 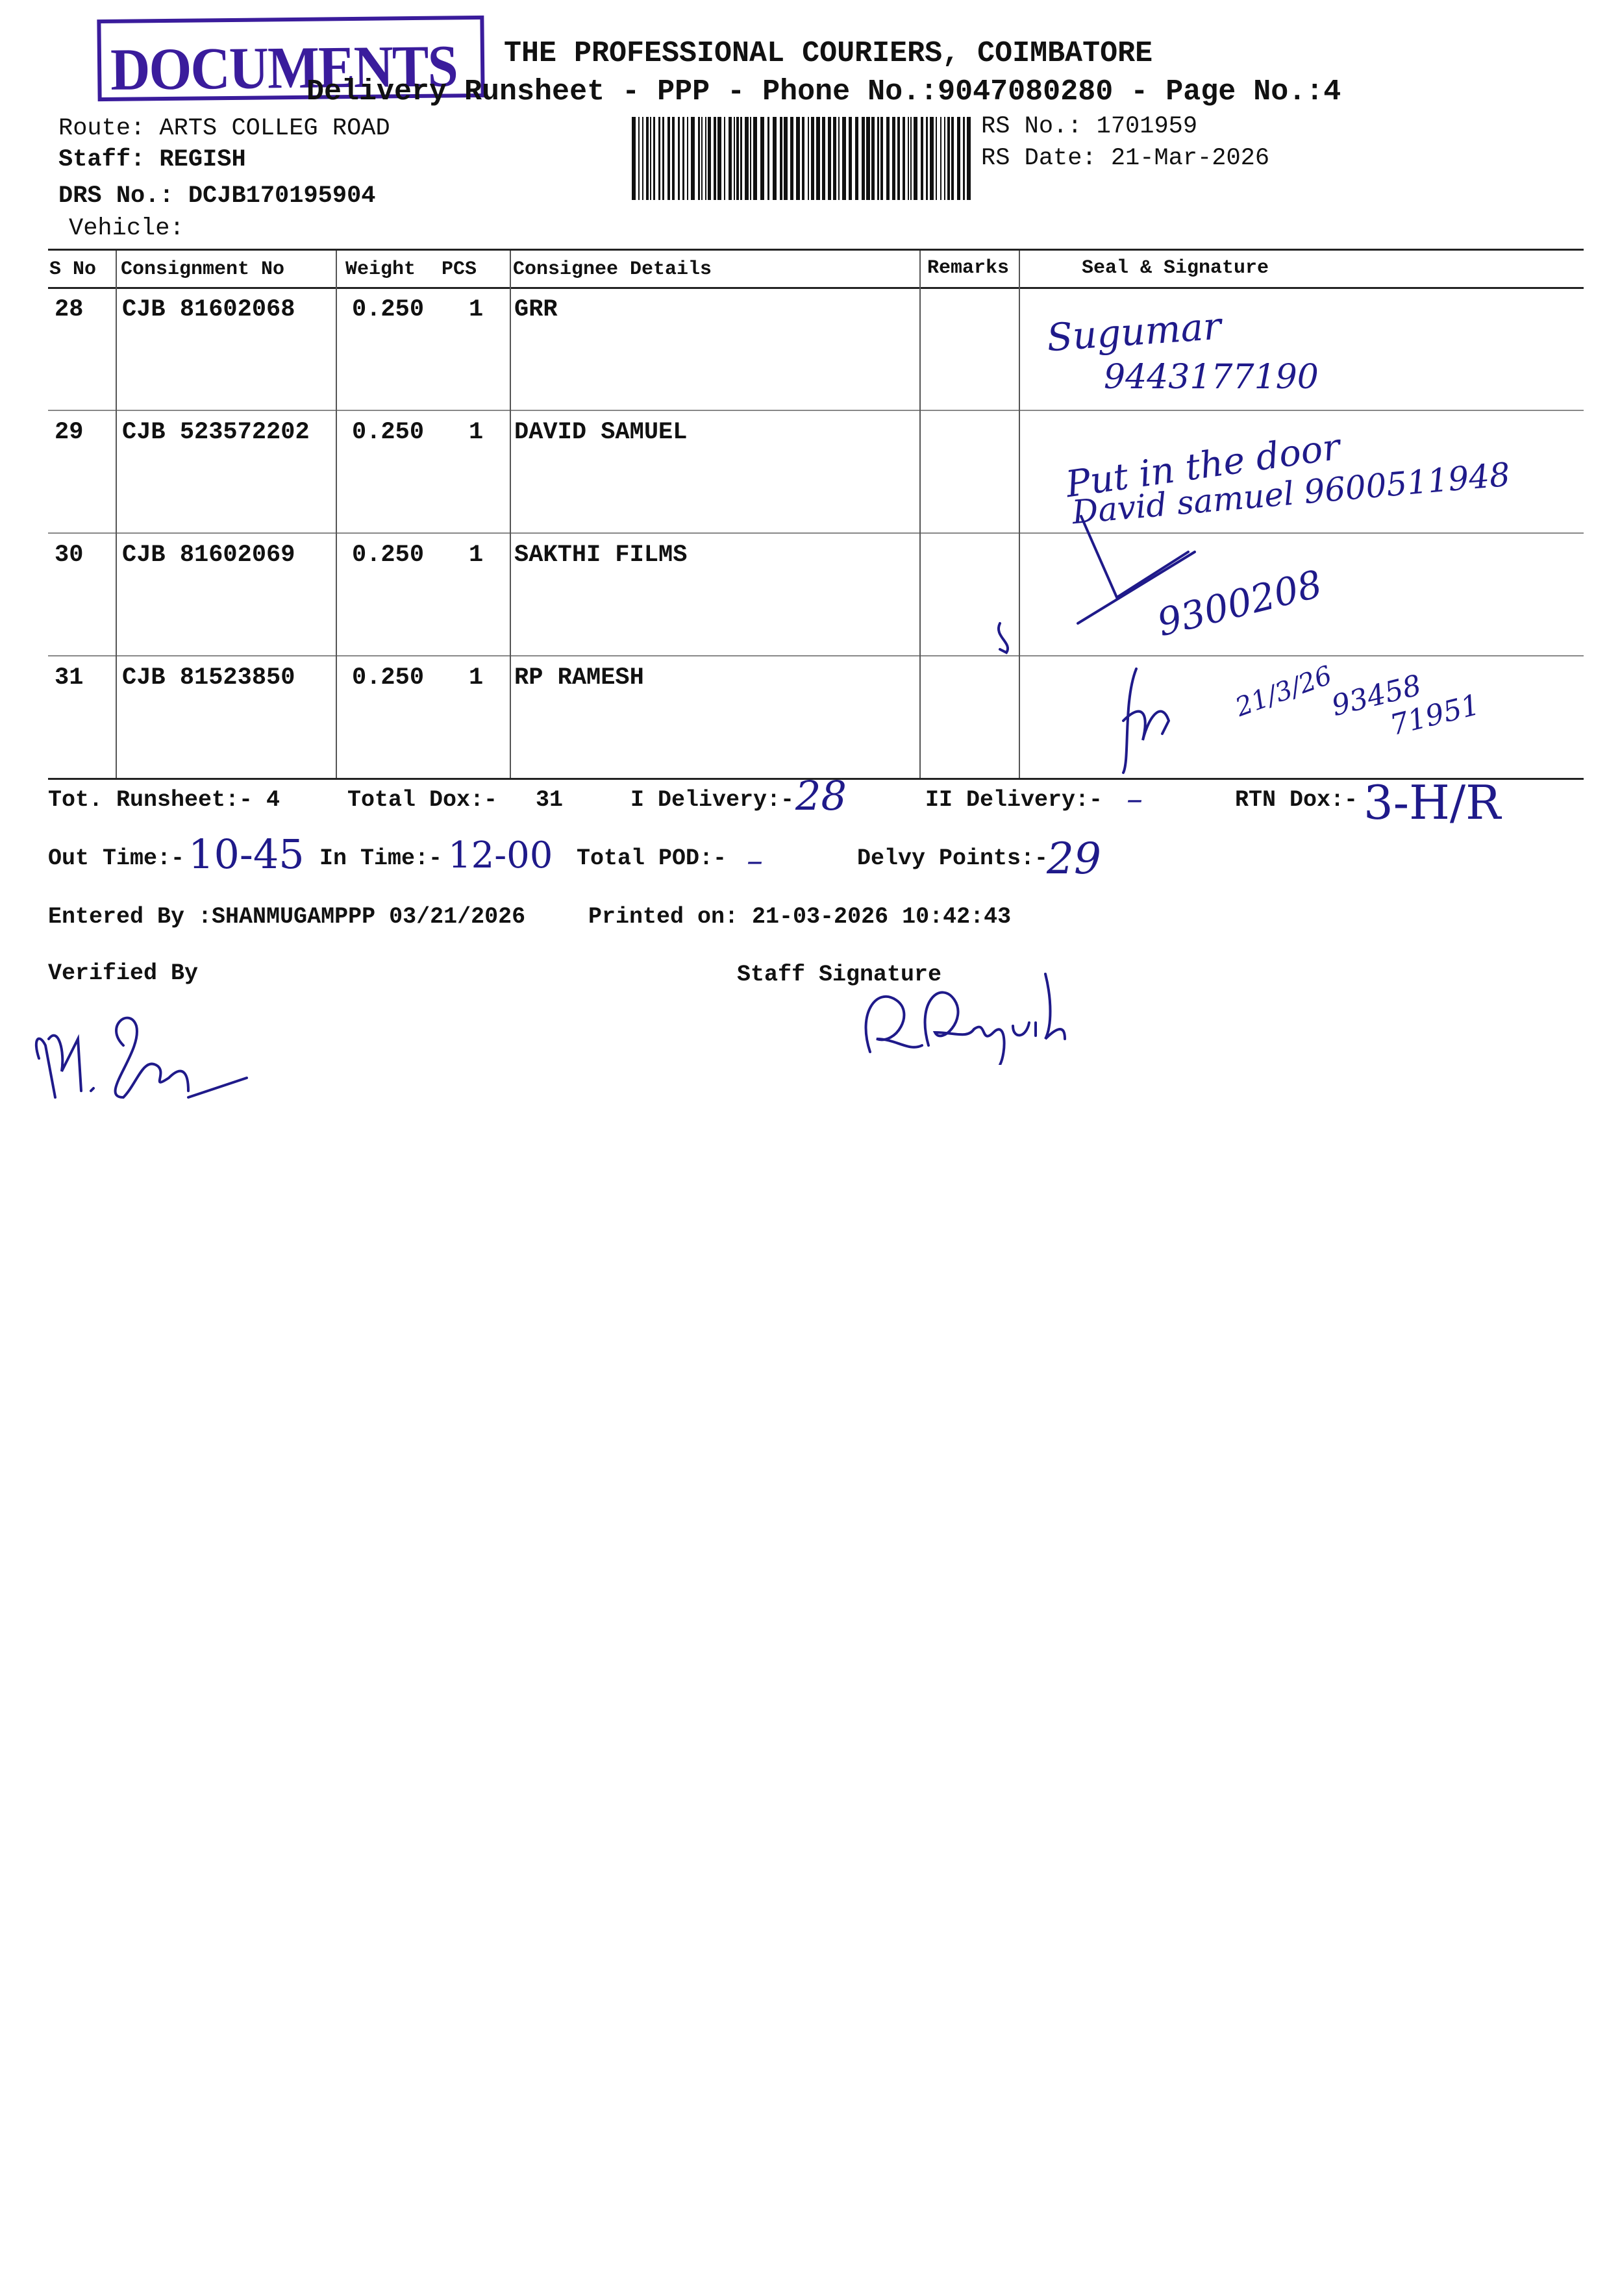 I want to click on cell-consignee: SAKTHI FILMS, so click(x=601, y=555).